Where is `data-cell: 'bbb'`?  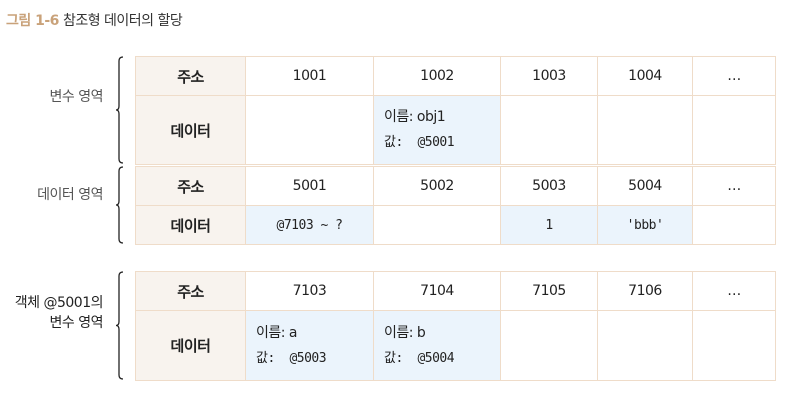 data-cell: 'bbb' is located at coordinates (645, 225).